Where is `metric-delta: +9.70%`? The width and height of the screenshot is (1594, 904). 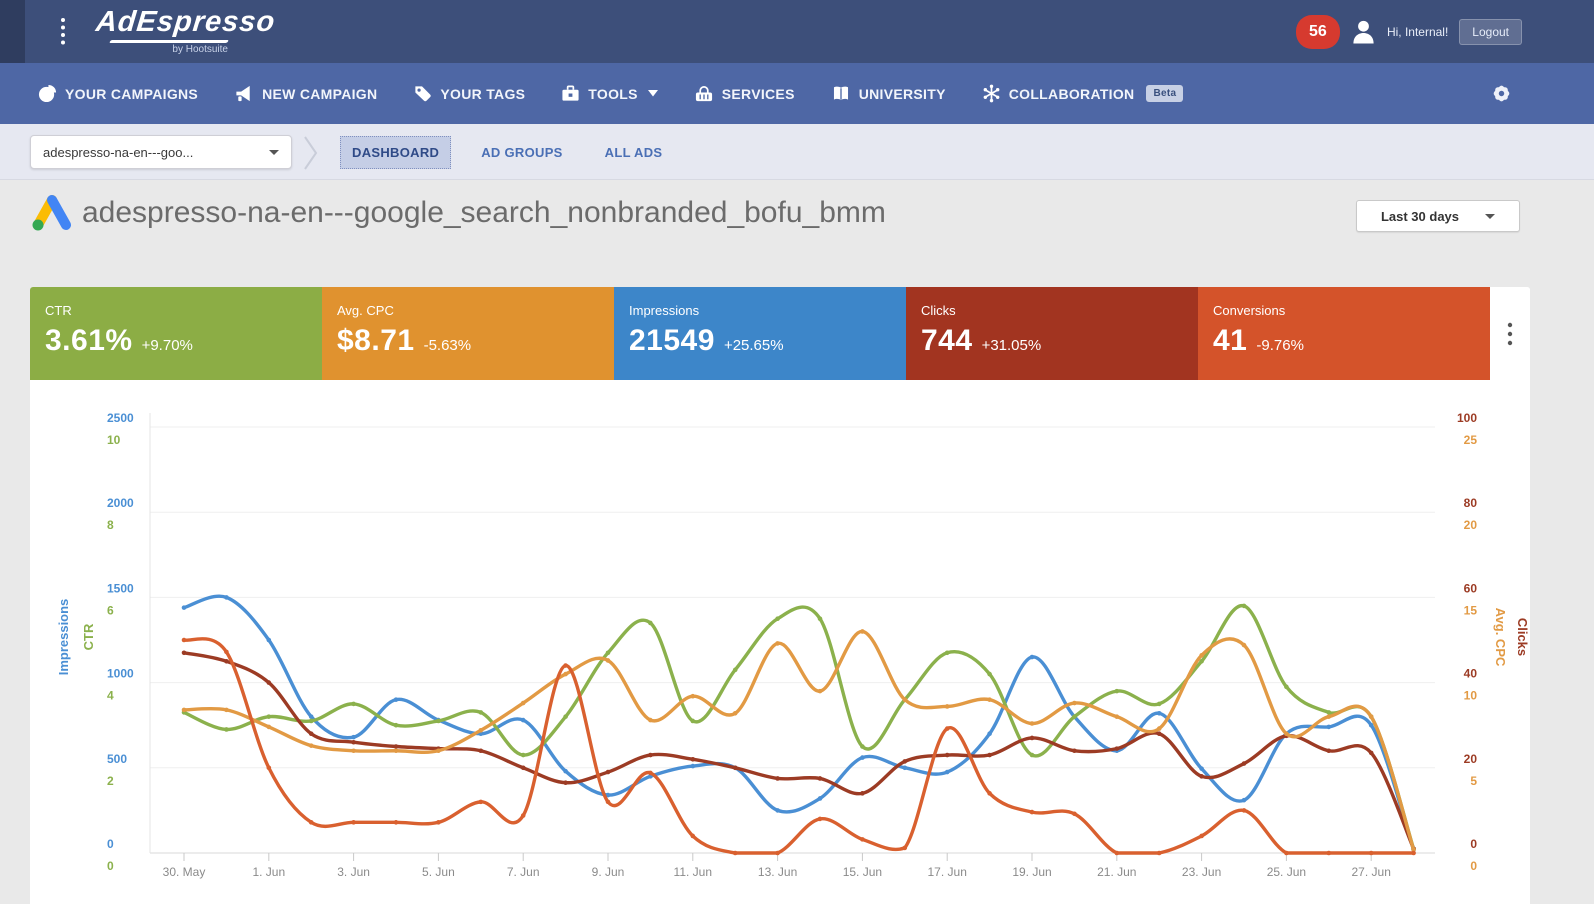 metric-delta: +9.70% is located at coordinates (167, 345).